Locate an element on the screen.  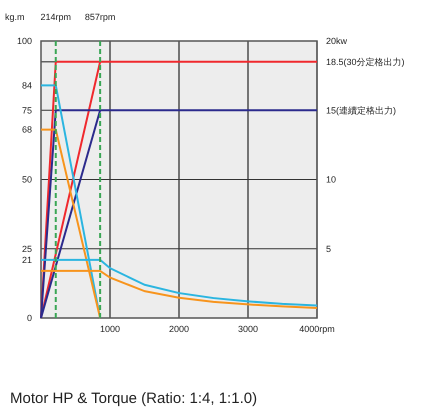
y-tick-label: 21 is located at coordinates (27, 259).